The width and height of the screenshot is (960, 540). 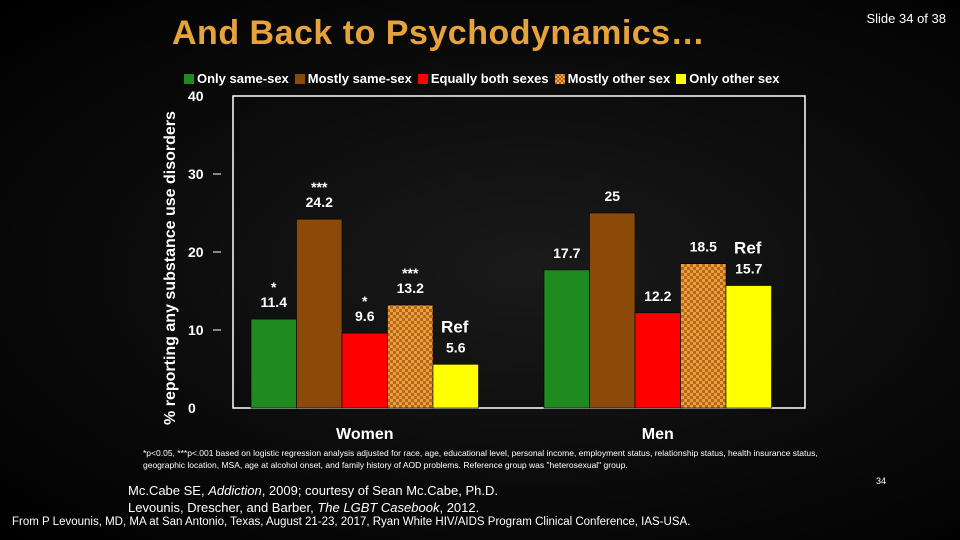 What do you see at coordinates (410, 288) in the screenshot?
I see `data-label: 13.2` at bounding box center [410, 288].